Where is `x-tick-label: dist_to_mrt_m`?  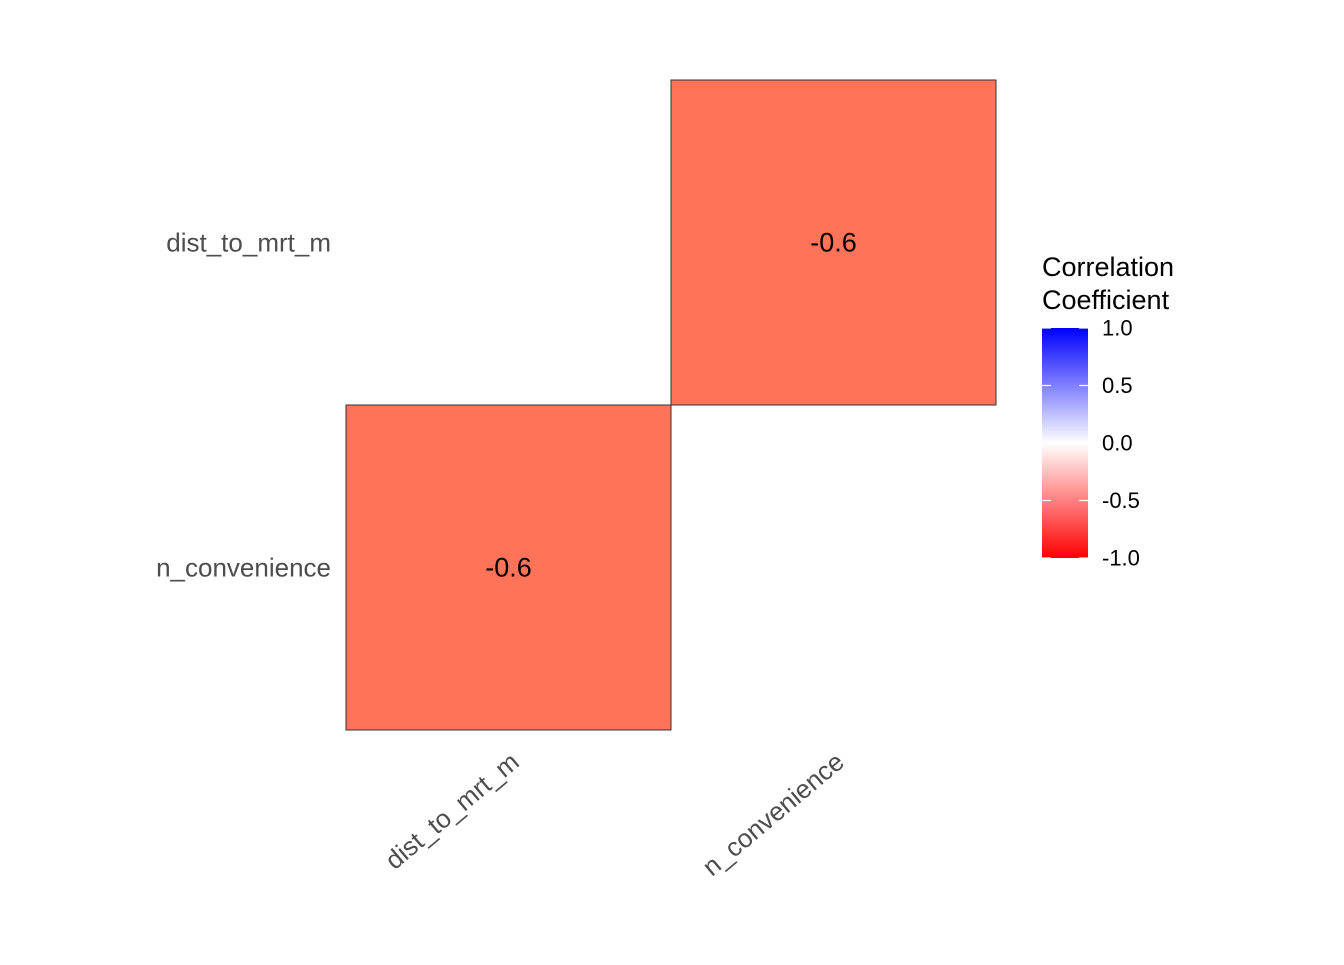 x-tick-label: dist_to_mrt_m is located at coordinates (451, 810).